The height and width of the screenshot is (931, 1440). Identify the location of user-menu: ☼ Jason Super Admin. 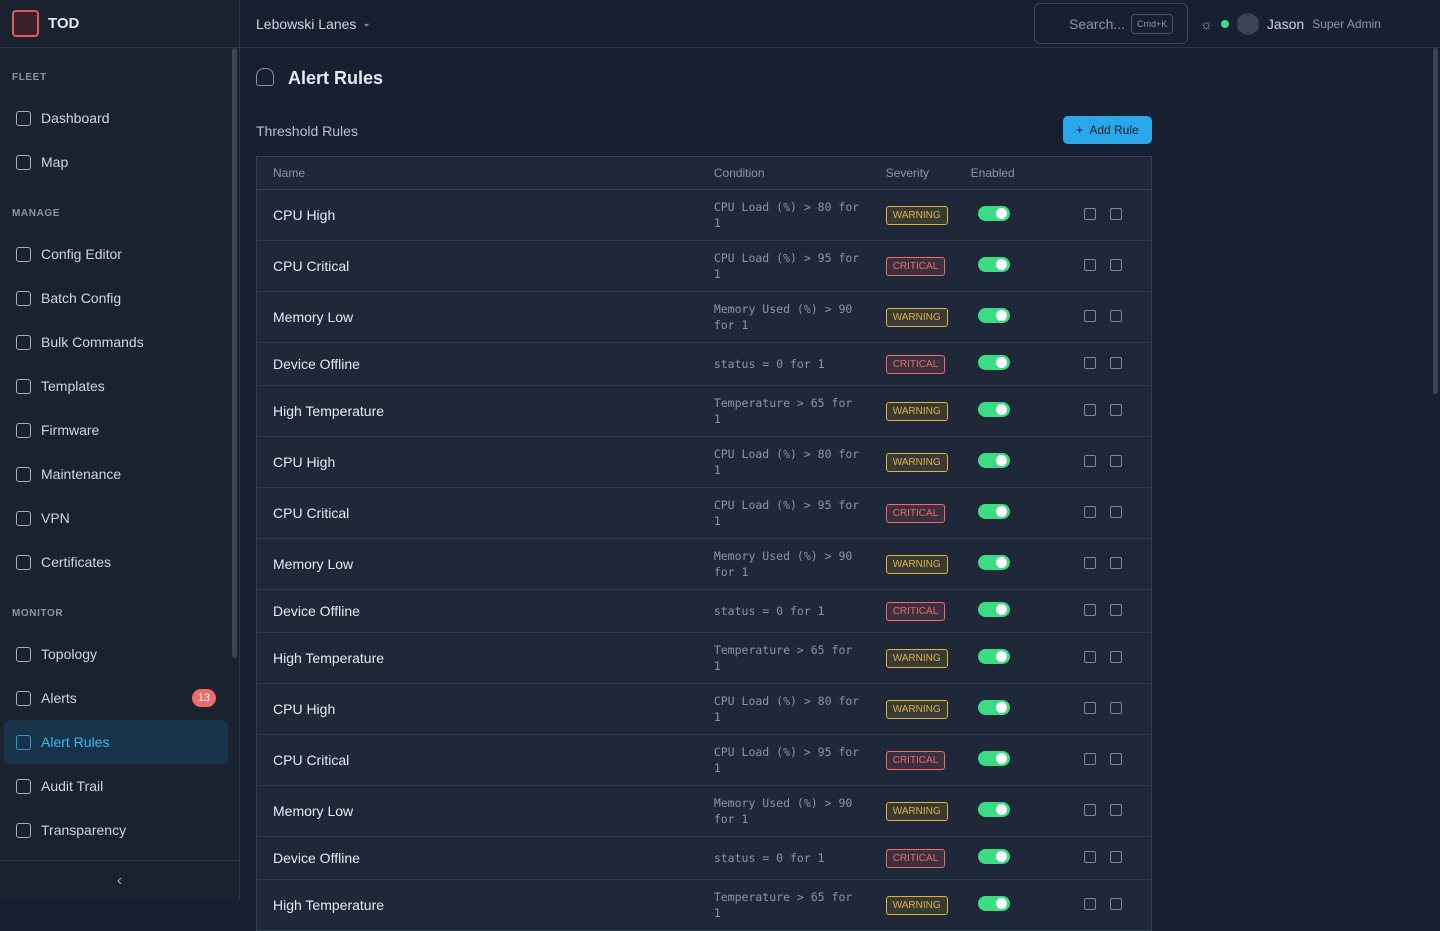
(1290, 24).